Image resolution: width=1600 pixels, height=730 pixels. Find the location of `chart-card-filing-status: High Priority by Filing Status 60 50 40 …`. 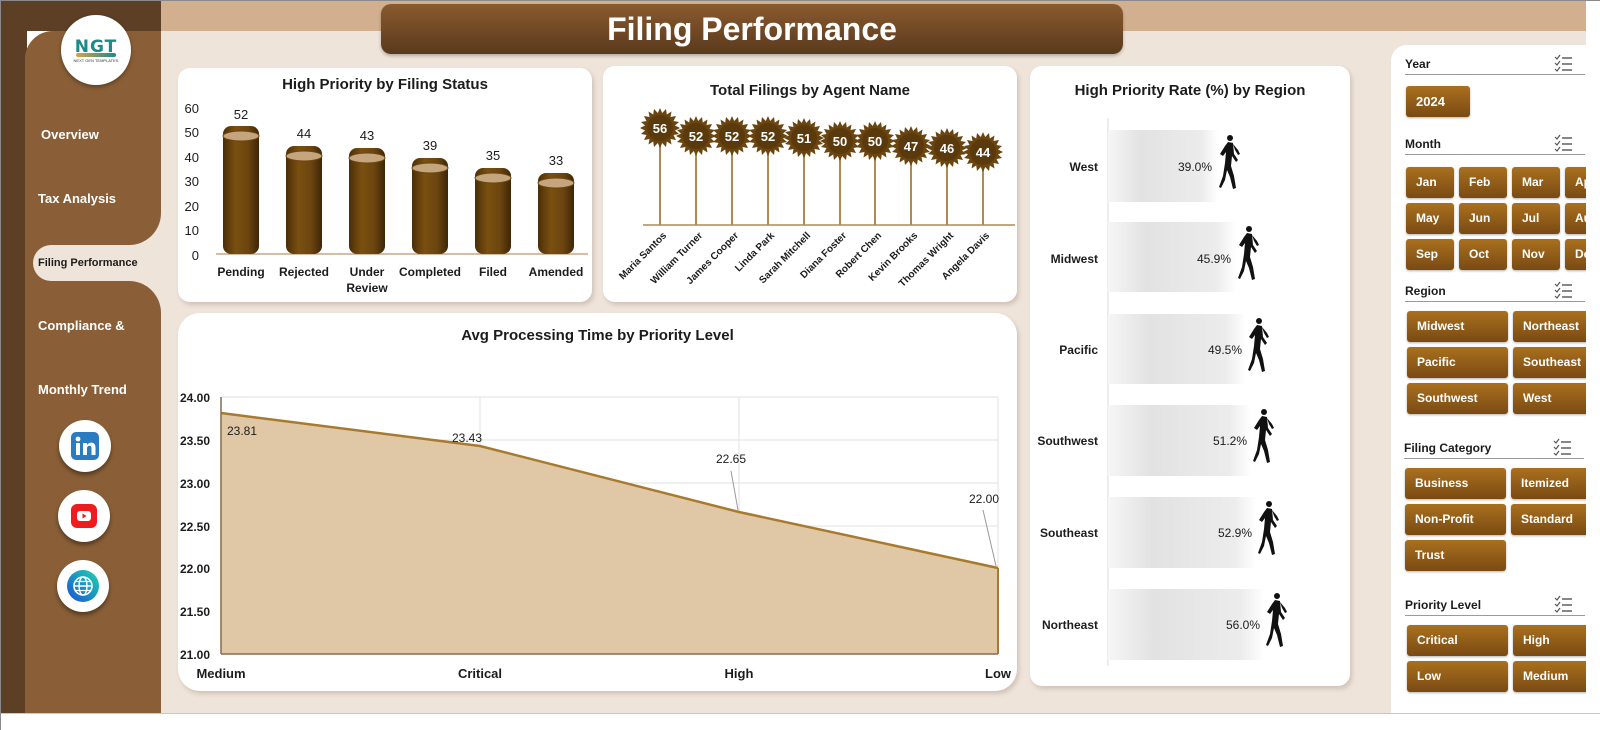

chart-card-filing-status: High Priority by Filing Status 60 50 40 … is located at coordinates (385, 185).